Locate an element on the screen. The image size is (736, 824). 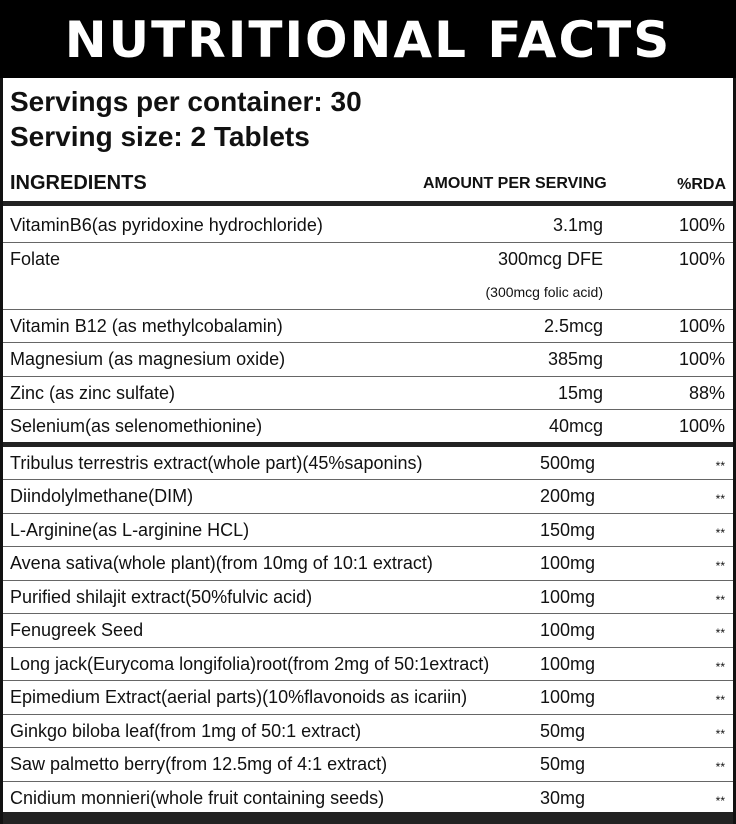
ingredient-name: Magnesium (as magnesium oxide) is located at coordinates (148, 359).